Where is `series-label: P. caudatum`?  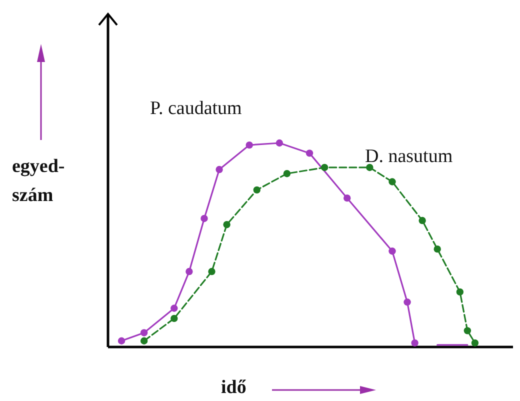
series-label: P. caudatum is located at coordinates (196, 108).